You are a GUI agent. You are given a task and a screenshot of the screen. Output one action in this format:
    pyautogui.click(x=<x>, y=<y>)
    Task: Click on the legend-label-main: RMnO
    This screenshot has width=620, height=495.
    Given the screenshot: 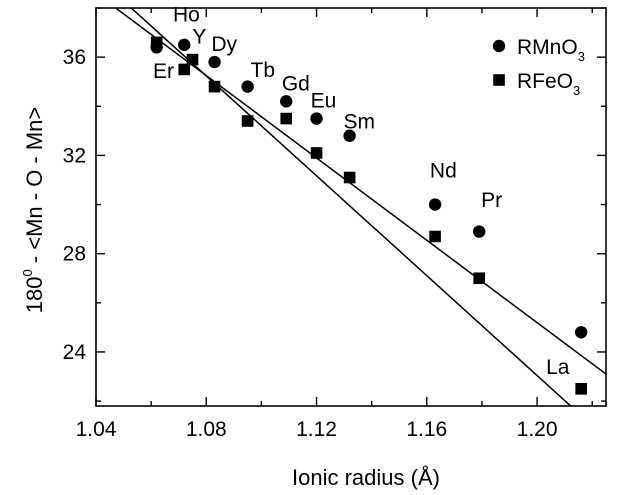 What is the action you would take?
    pyautogui.click(x=547, y=47)
    